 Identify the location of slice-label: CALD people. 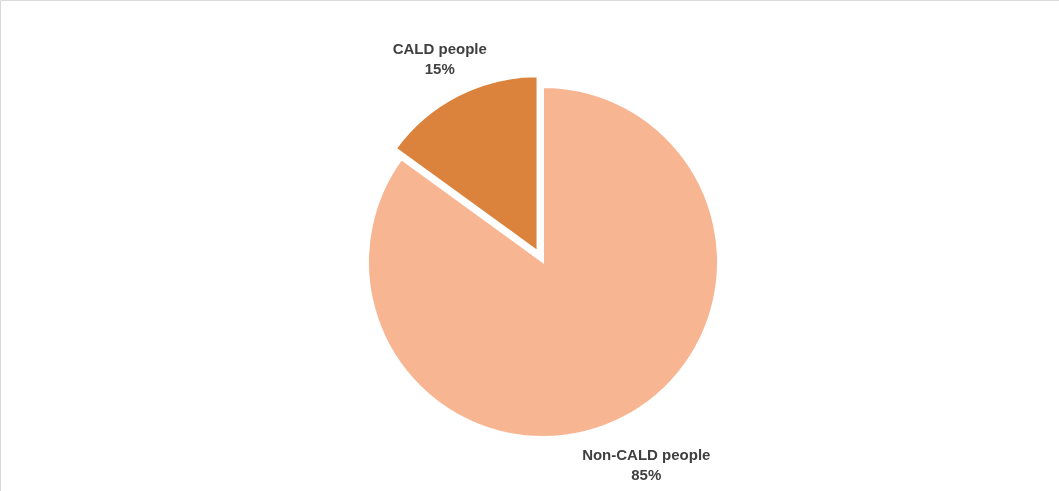
(439, 49).